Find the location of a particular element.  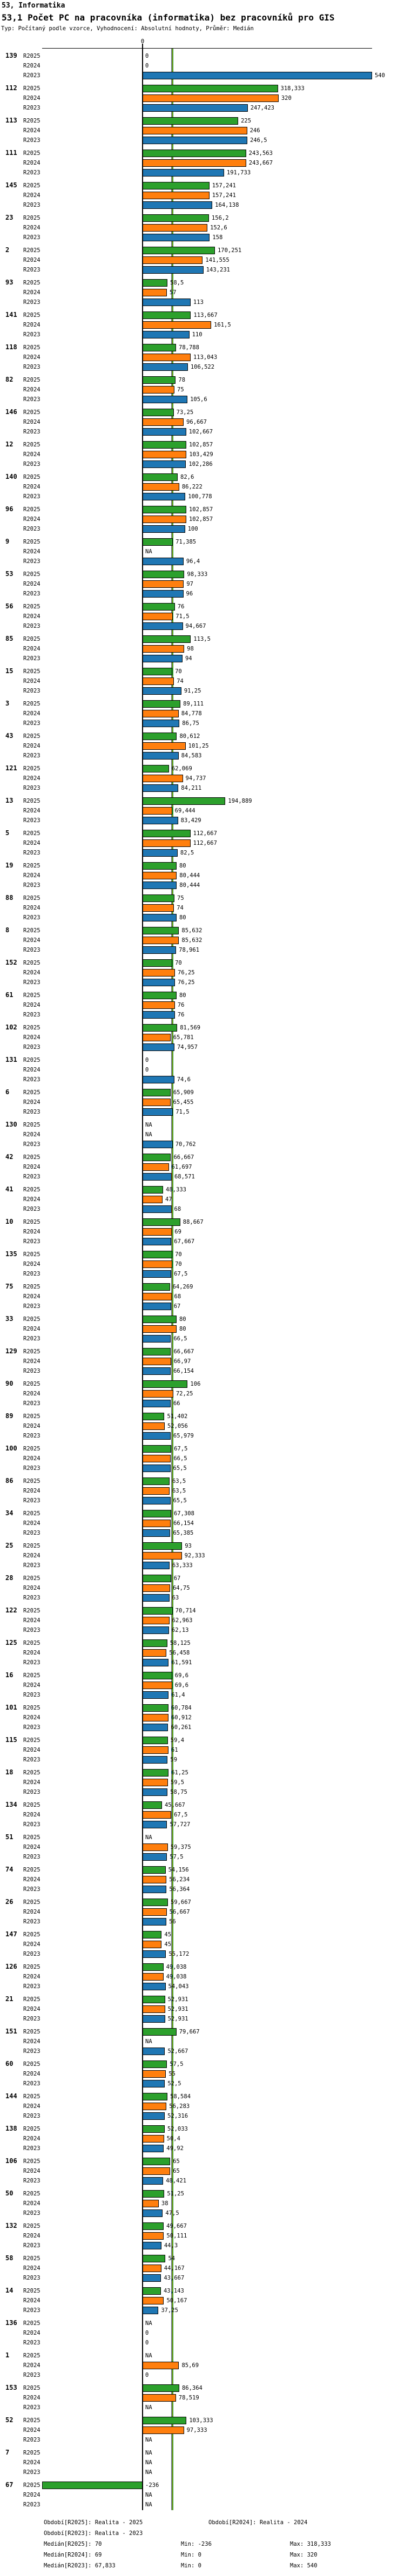

group-id-label: 16 is located at coordinates (9, 1675).